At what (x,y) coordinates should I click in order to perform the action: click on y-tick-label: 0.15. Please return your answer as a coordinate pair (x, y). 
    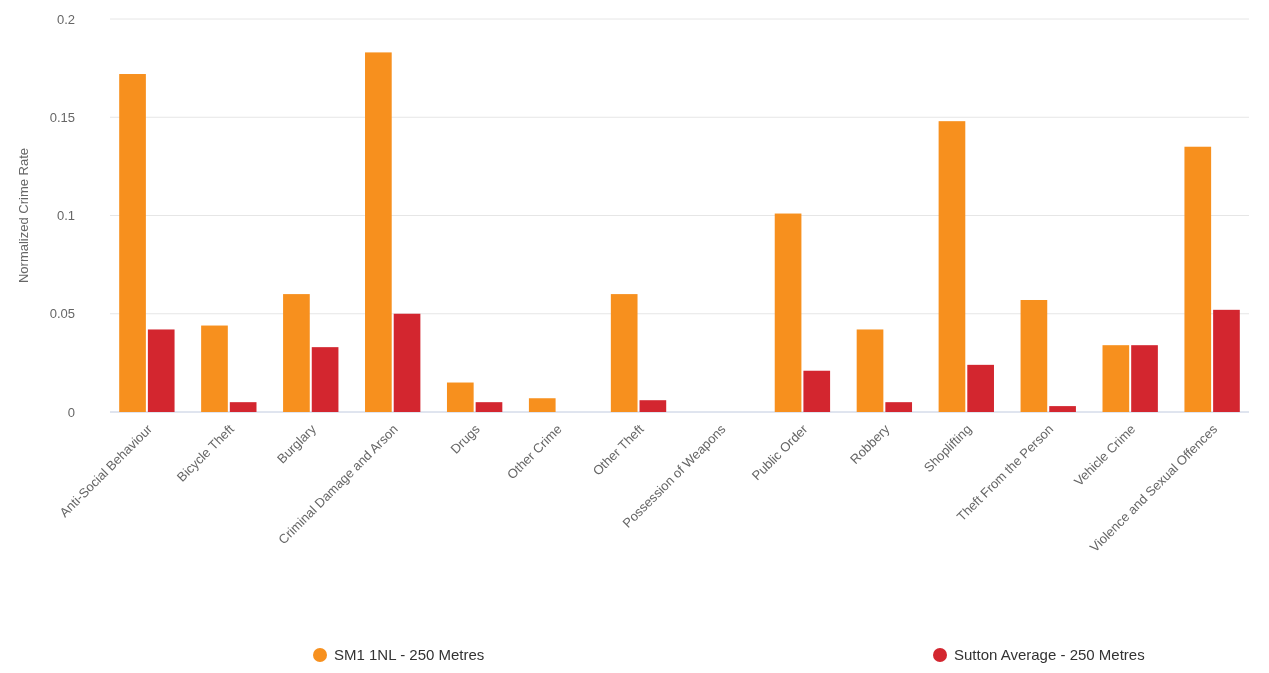
    Looking at the image, I should click on (62, 117).